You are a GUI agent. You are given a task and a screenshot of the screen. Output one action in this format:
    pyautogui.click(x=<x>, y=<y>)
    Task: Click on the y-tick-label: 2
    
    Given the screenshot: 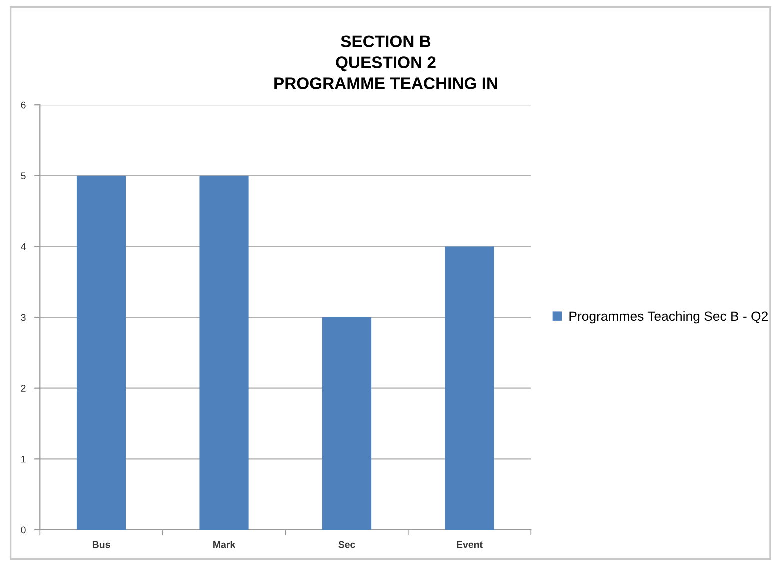 What is the action you would take?
    pyautogui.click(x=23, y=388)
    